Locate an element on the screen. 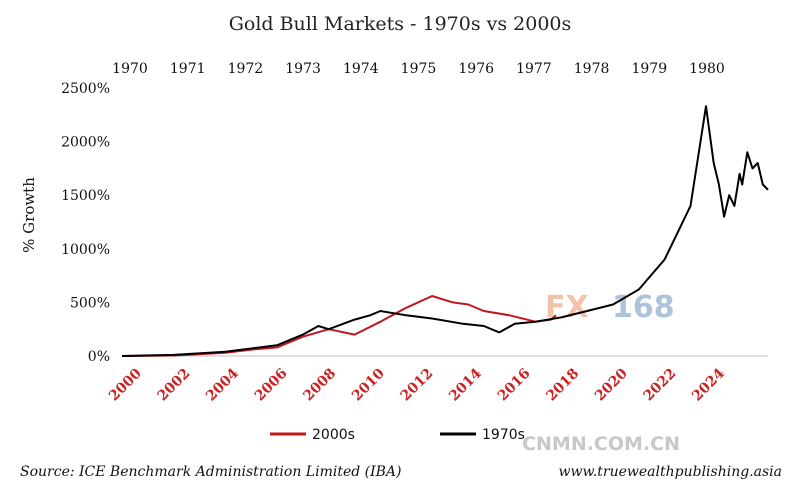 This screenshot has height=493, width=800. cnmn-watermark: CNMN.COM.CN is located at coordinates (601, 444).